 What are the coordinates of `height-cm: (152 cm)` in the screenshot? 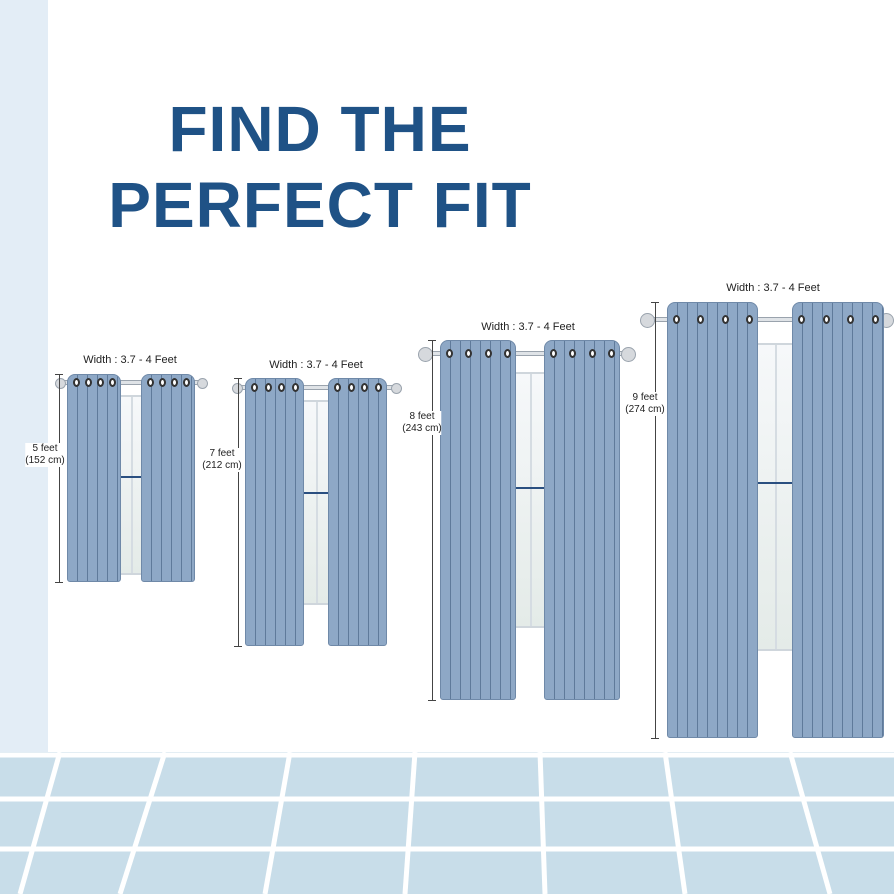 It's located at (45, 460).